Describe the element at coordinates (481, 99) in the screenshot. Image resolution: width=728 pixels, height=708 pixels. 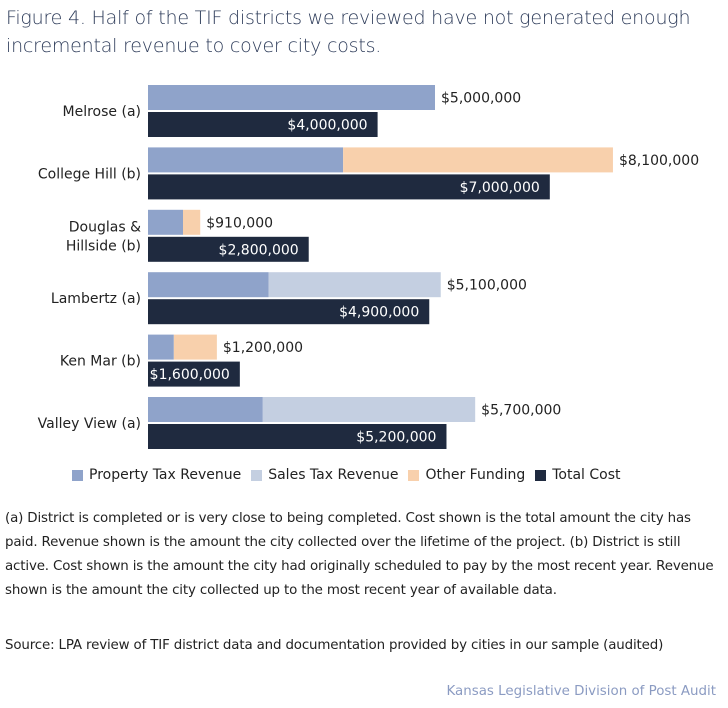
I see `revenue-data-label: $5,000,000` at that location.